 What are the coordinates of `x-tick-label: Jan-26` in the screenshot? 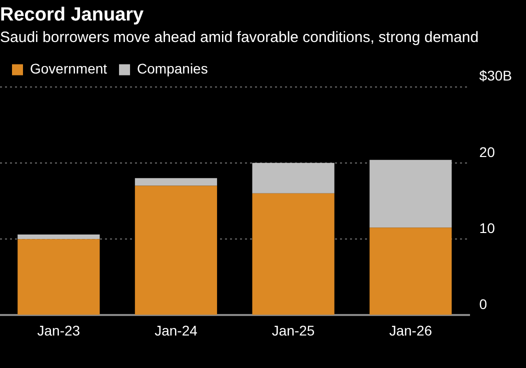 It's located at (410, 330).